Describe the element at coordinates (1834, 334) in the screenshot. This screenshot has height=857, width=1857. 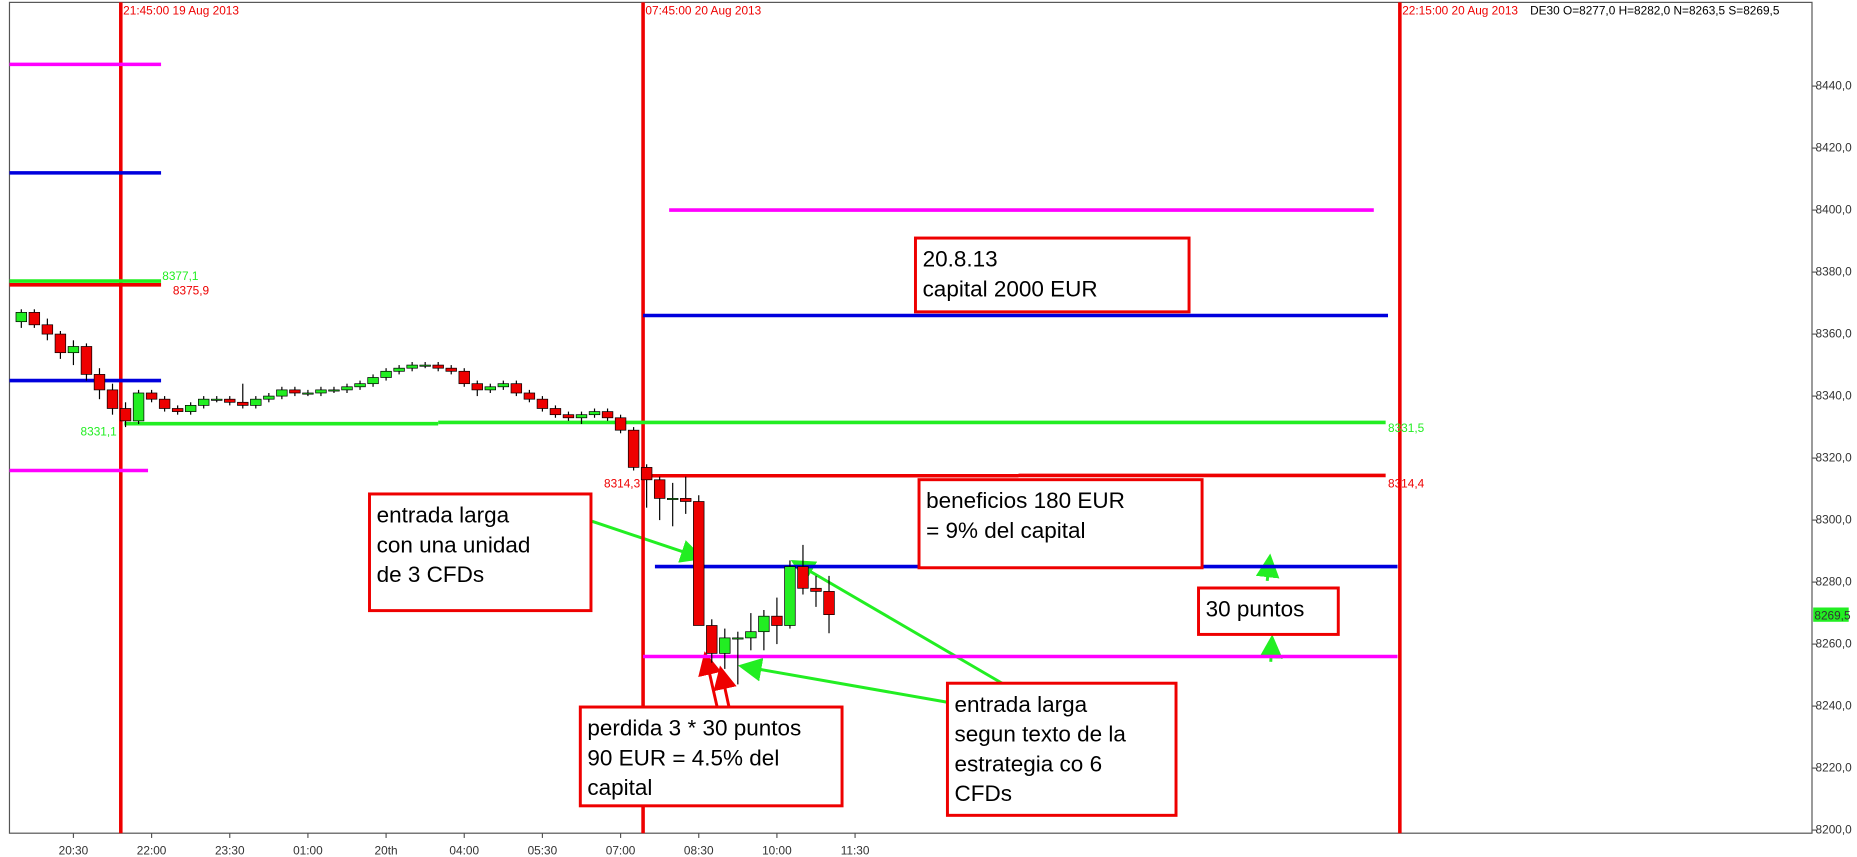
I see `y-tick-label: 8360,0` at that location.